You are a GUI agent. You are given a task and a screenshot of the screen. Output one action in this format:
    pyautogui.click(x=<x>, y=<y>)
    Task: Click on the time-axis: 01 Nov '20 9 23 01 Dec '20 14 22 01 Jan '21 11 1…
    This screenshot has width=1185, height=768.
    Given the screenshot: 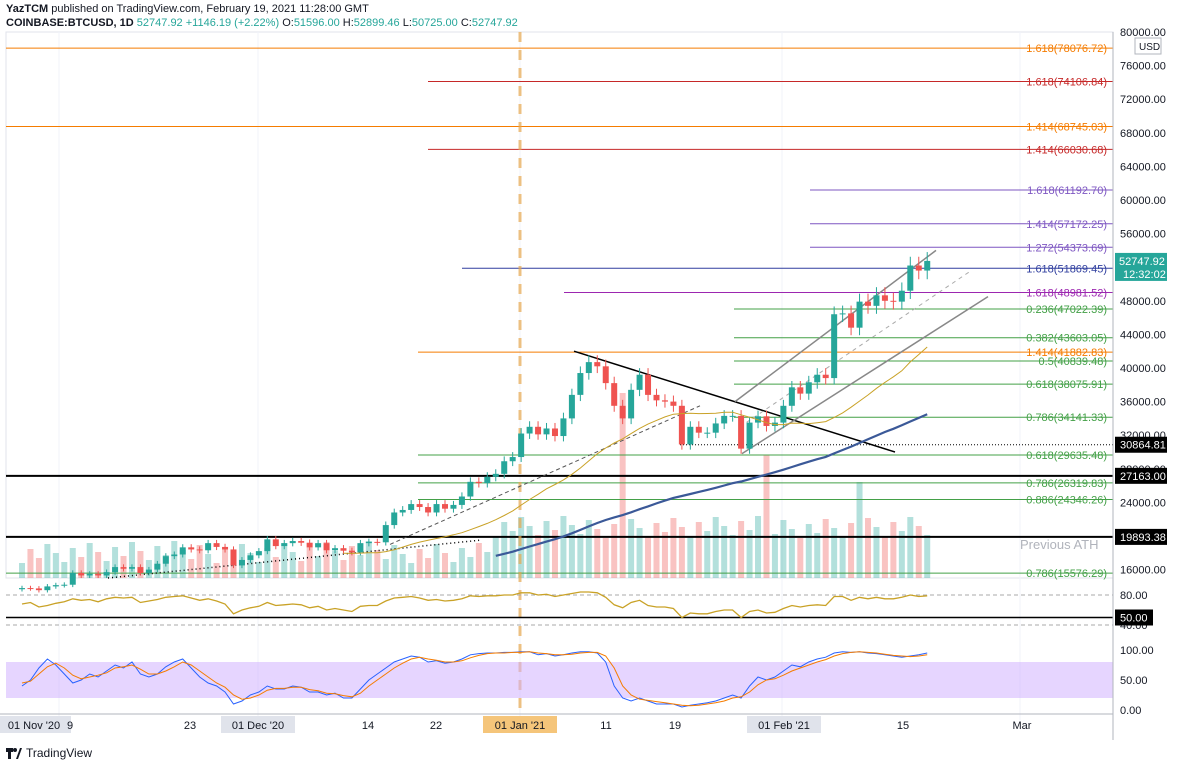 What is the action you would take?
    pyautogui.click(x=556, y=723)
    